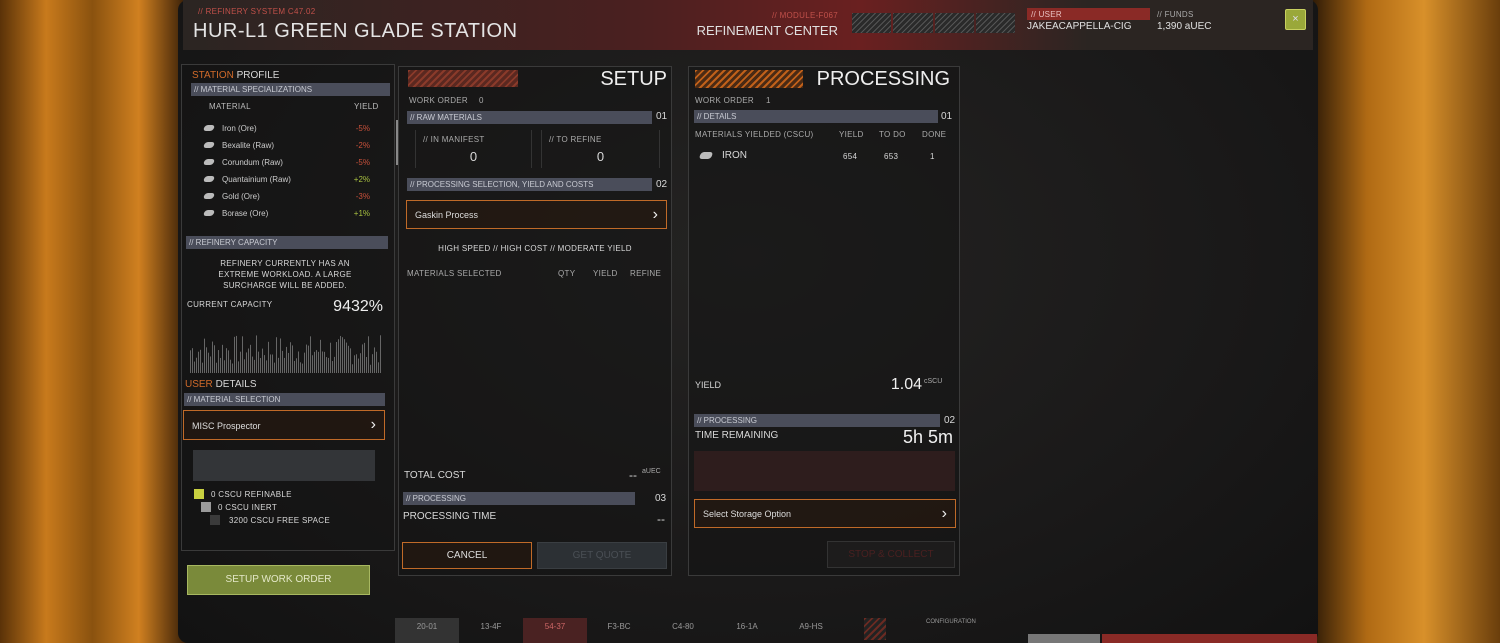 Image resolution: width=1500 pixels, height=643 pixels. What do you see at coordinates (447, 215) in the screenshot?
I see `process-name: Gaskin Process` at bounding box center [447, 215].